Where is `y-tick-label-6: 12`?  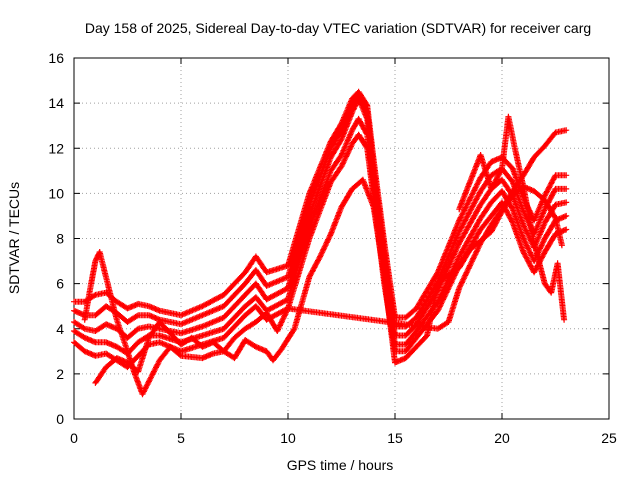
y-tick-label-6: 12 is located at coordinates (56, 148).